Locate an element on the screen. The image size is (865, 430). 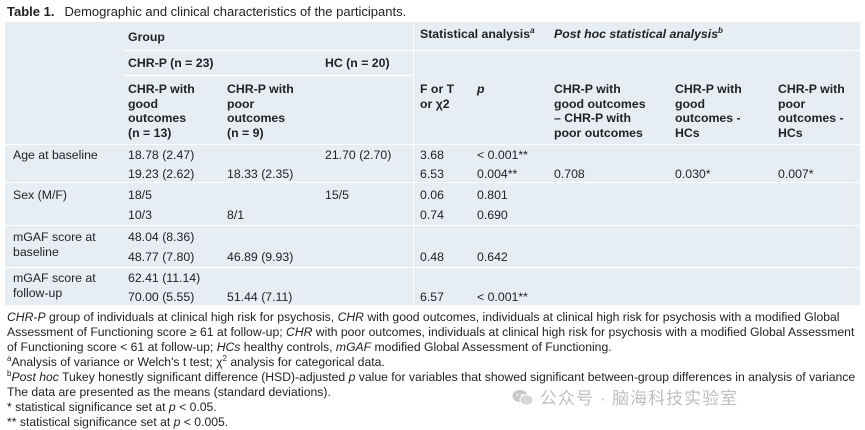
cell-sex-good-a: 18/5 is located at coordinates (140, 195).